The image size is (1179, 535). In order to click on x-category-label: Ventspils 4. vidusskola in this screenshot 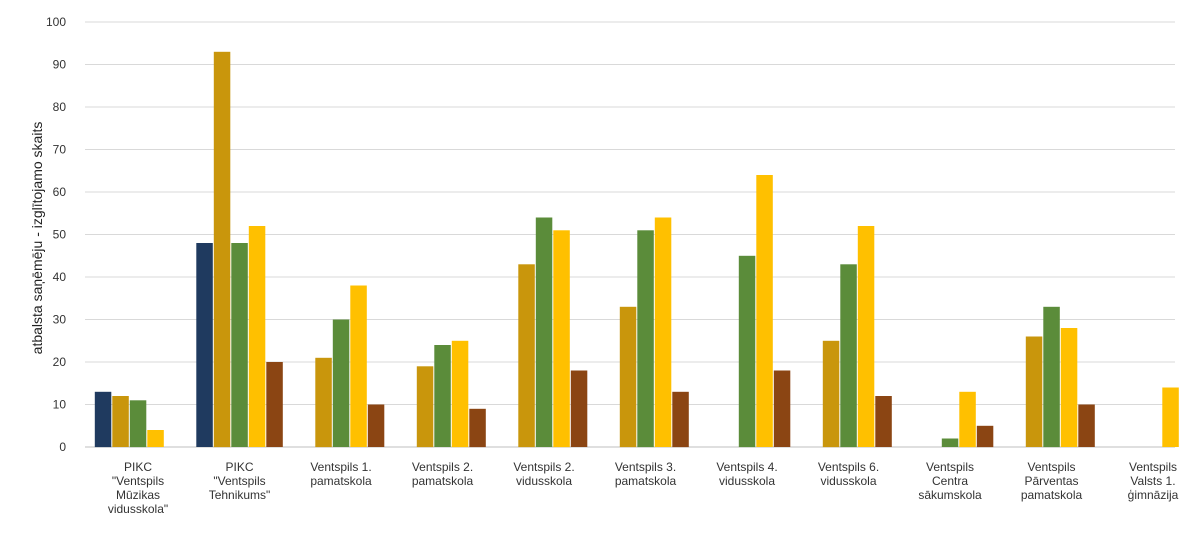, I will do `click(746, 474)`.